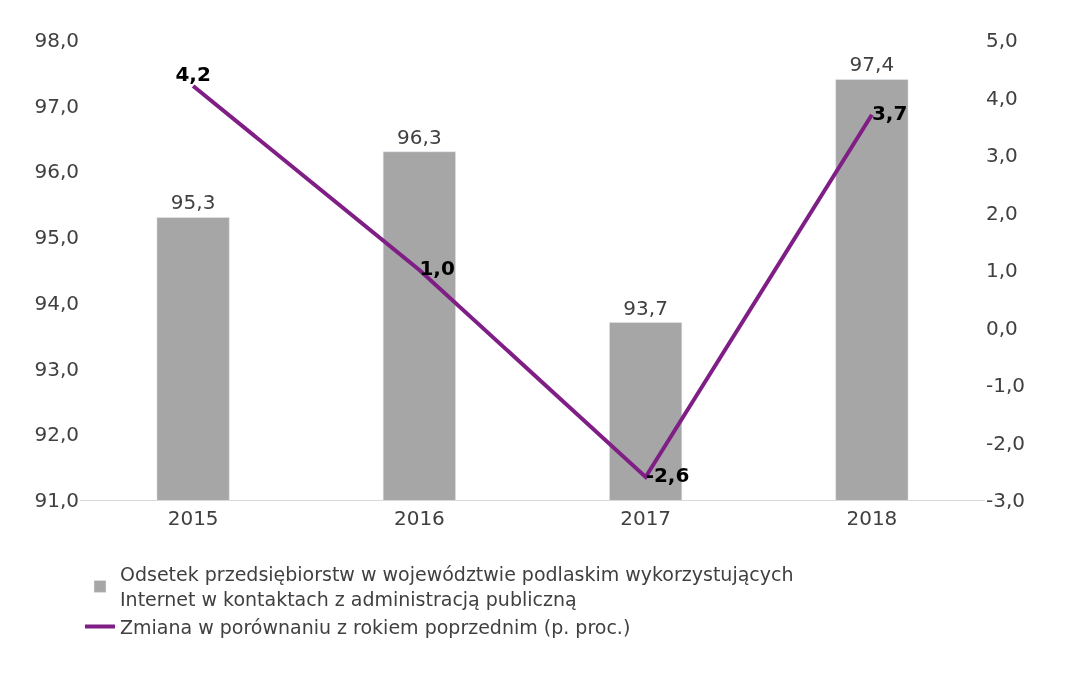 This screenshot has height=695, width=1070. I want to click on legend-label: Zmiana w porównaniu z rokiem poprzednim (p. proc.), so click(375, 626).